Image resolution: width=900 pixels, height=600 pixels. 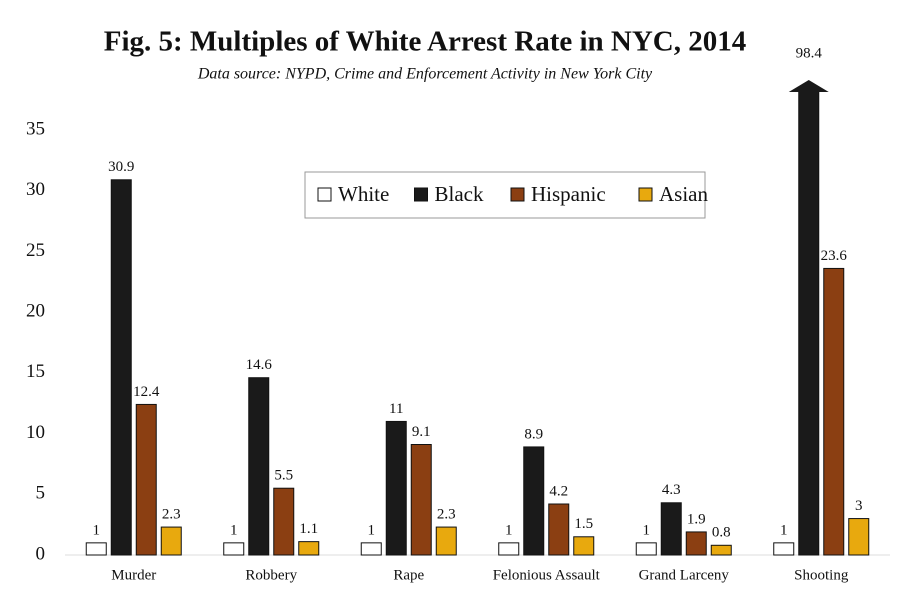 What do you see at coordinates (396, 409) in the screenshot?
I see `value-label: 11` at bounding box center [396, 409].